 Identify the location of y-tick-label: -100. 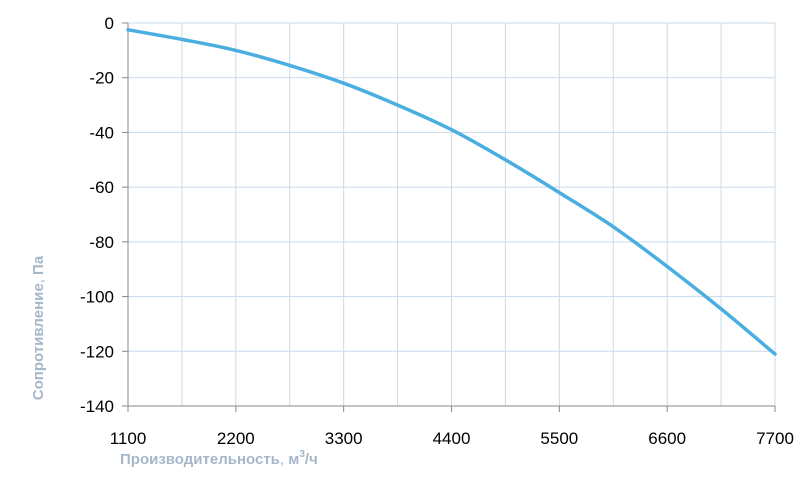
(97, 297).